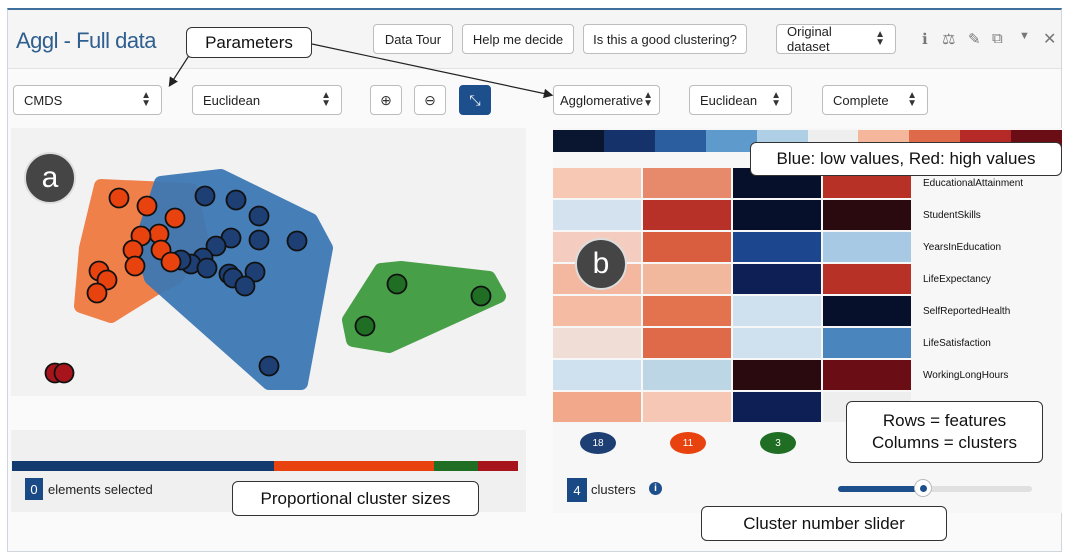 The width and height of the screenshot is (1074, 556). Describe the element at coordinates (34, 489) in the screenshot. I see `selection-count-badge: 0` at that location.